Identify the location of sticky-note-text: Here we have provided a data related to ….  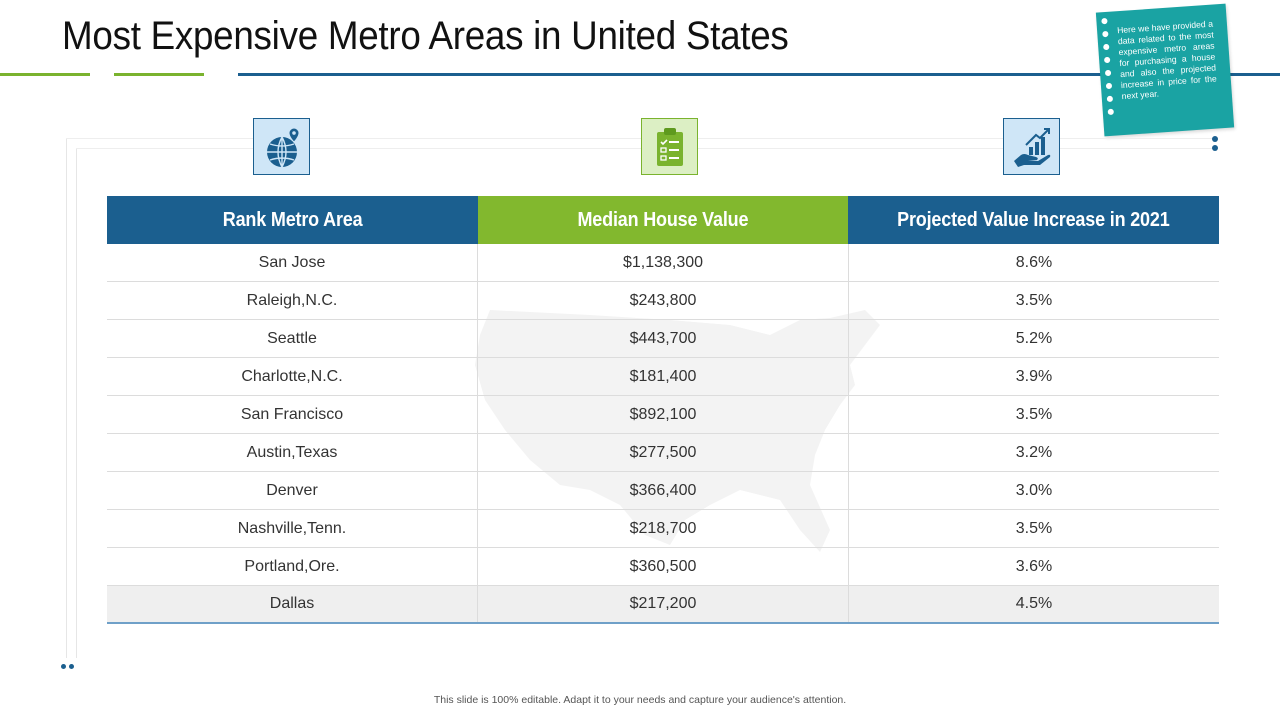
(1167, 60).